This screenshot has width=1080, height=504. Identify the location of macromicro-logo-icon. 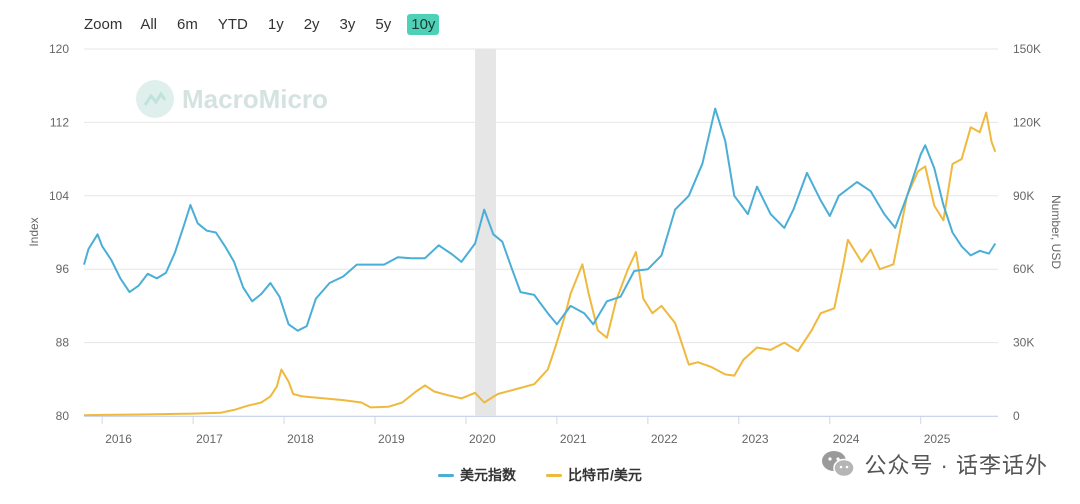
(155, 99).